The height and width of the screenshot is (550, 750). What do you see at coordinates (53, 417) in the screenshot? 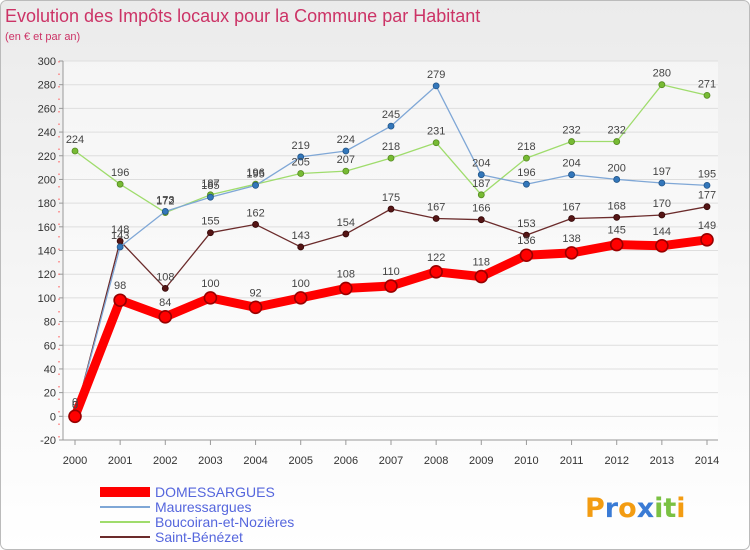
I see `y-tick-label: 0` at bounding box center [53, 417].